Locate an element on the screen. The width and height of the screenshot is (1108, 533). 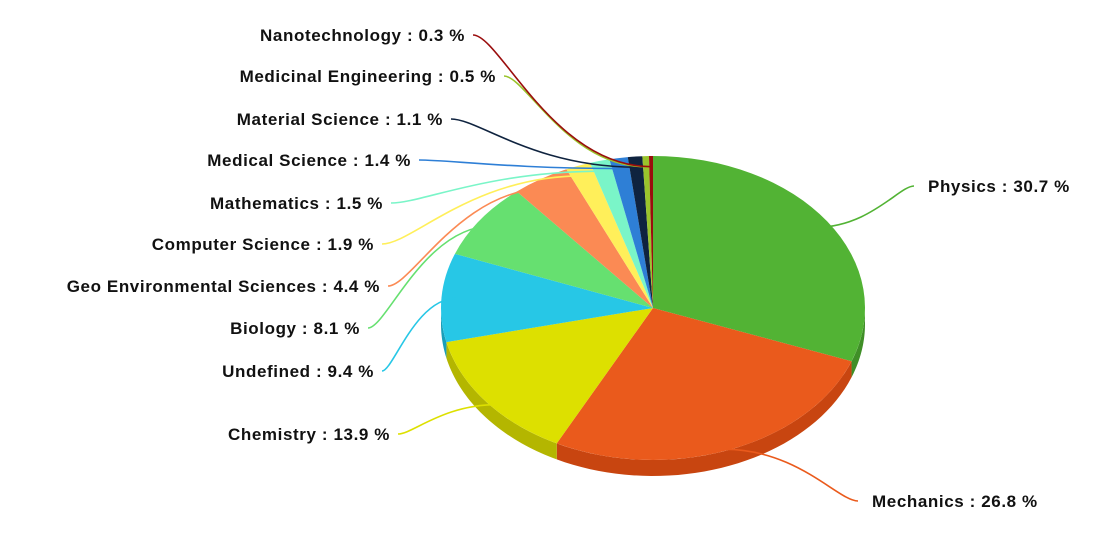
slice-side-undefined is located at coordinates (444, 333).